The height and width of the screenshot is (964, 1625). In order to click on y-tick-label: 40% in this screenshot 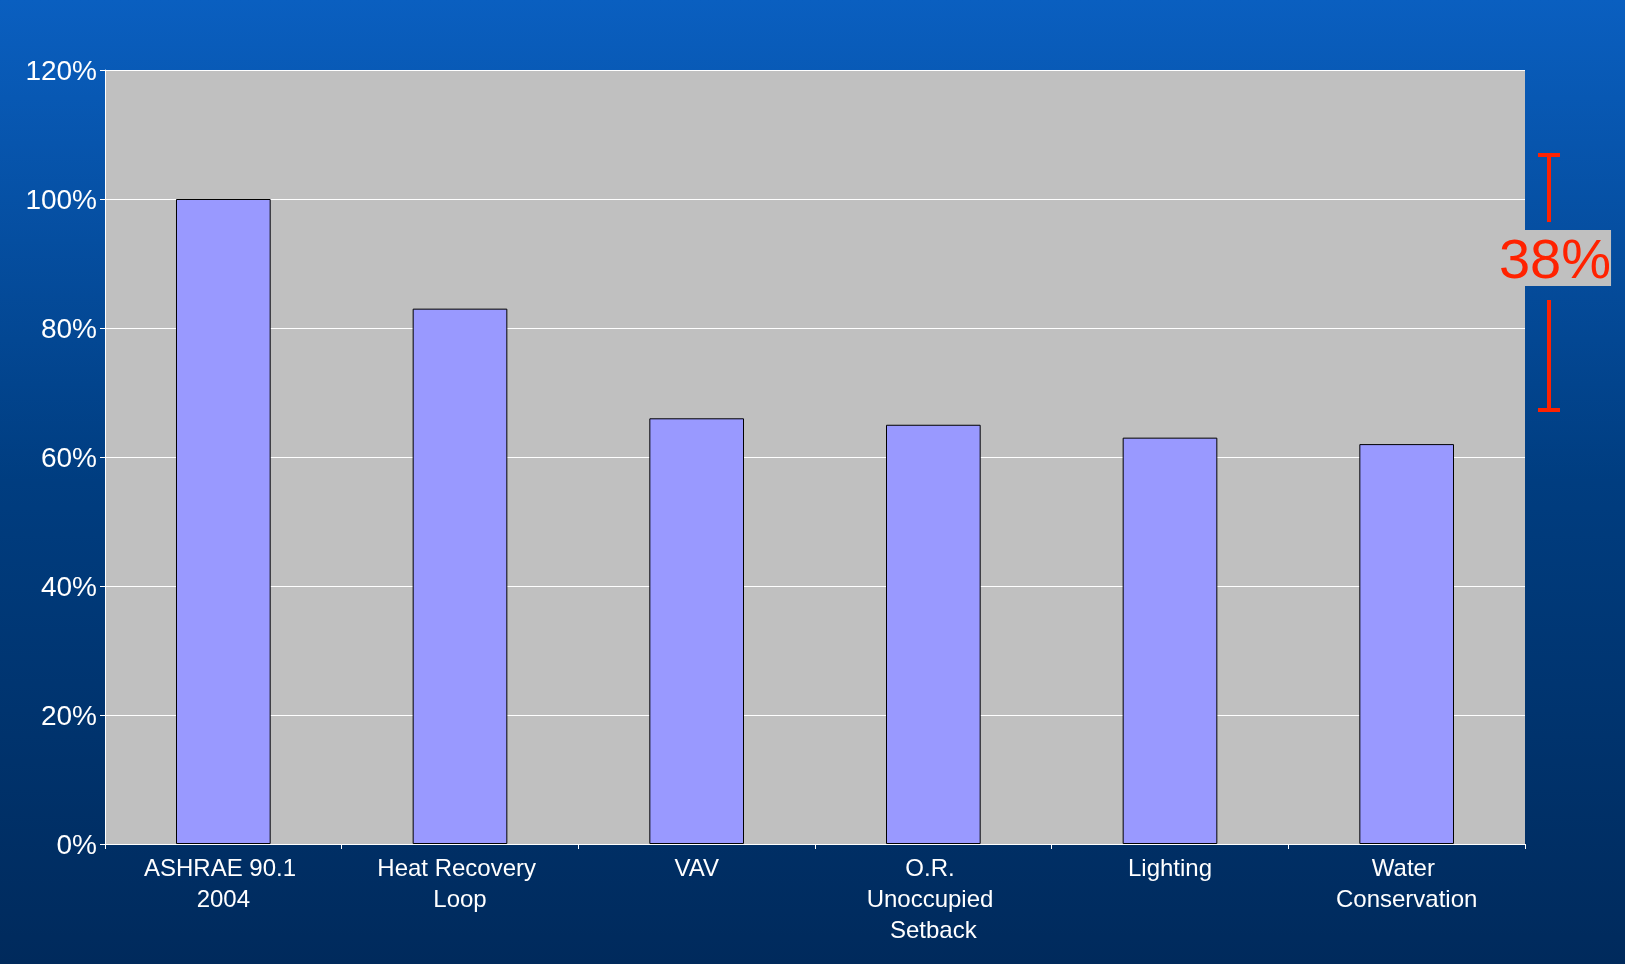, I will do `click(68, 586)`.